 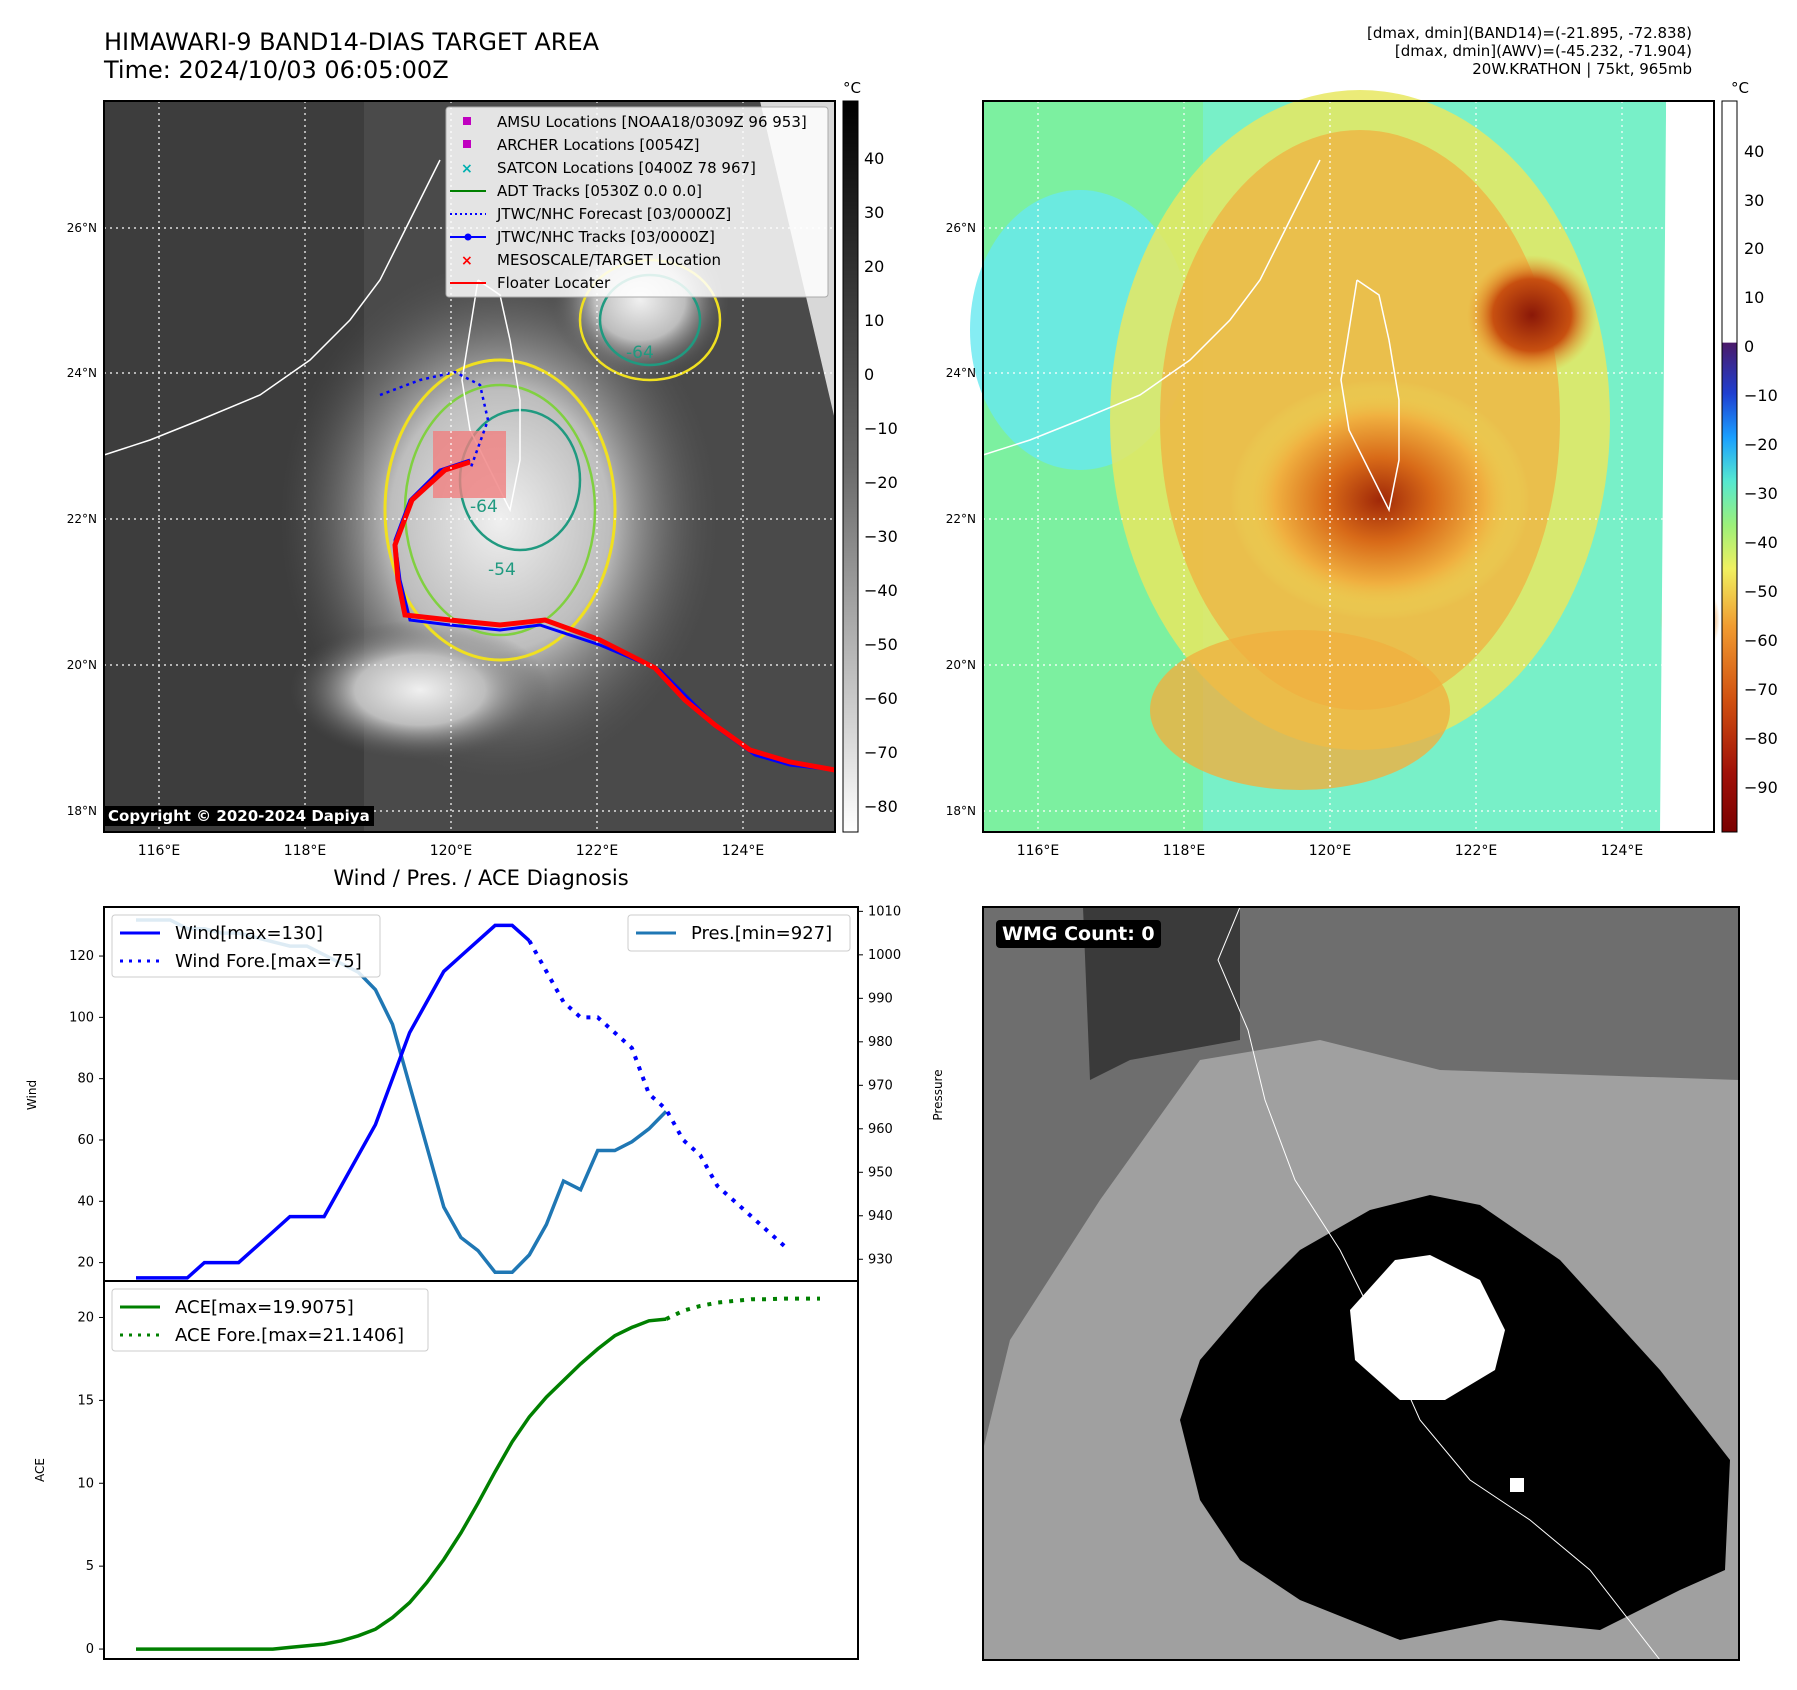 What do you see at coordinates (742, 1308) in the screenshot?
I see `ace-forecast-line` at bounding box center [742, 1308].